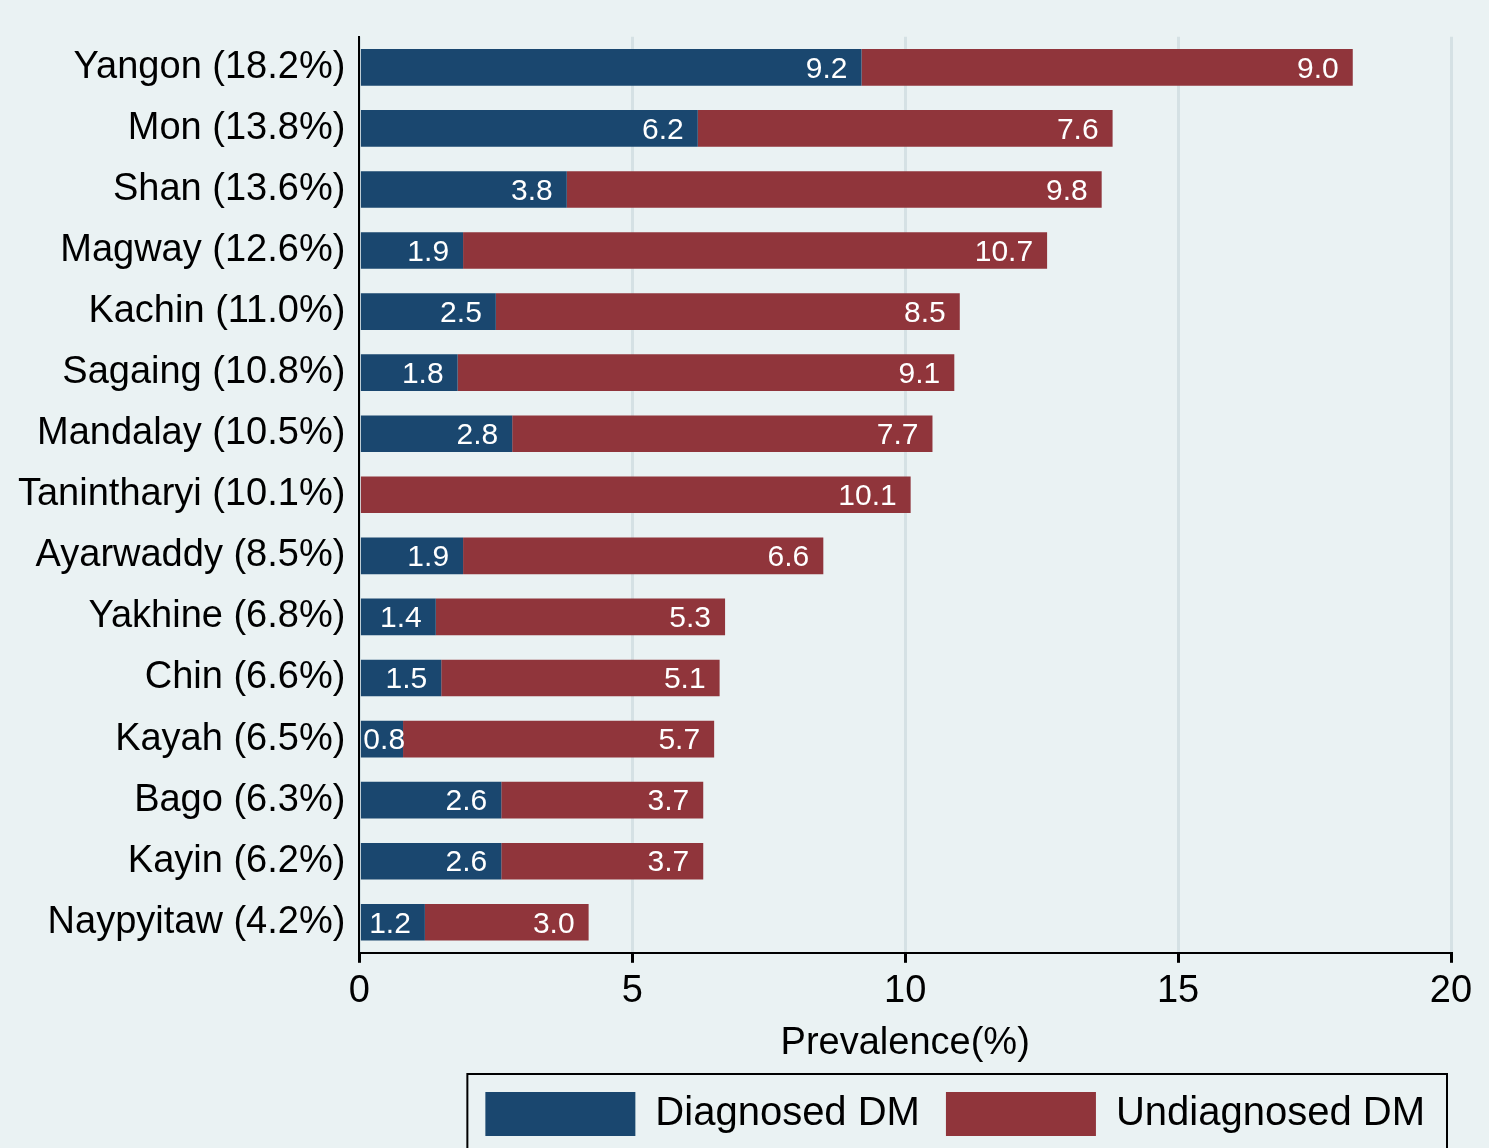  Describe the element at coordinates (401, 617) in the screenshot. I see `data-label: 1.4` at that location.